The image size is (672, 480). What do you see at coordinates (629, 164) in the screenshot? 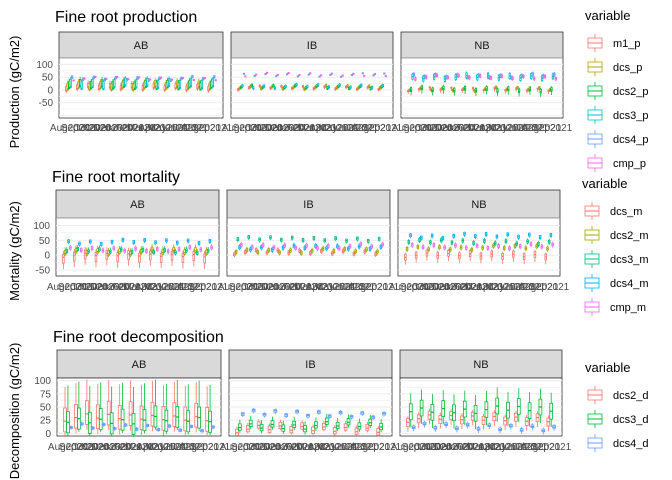
I see `legend-label: cmp_p` at bounding box center [629, 164].